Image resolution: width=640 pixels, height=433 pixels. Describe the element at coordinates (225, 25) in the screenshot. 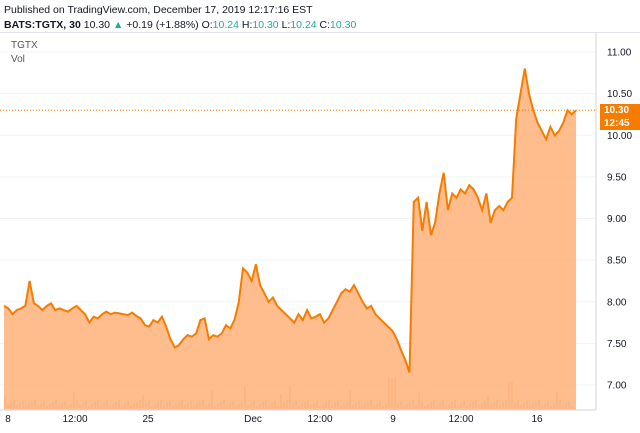

I see `open-value: 10.24` at that location.